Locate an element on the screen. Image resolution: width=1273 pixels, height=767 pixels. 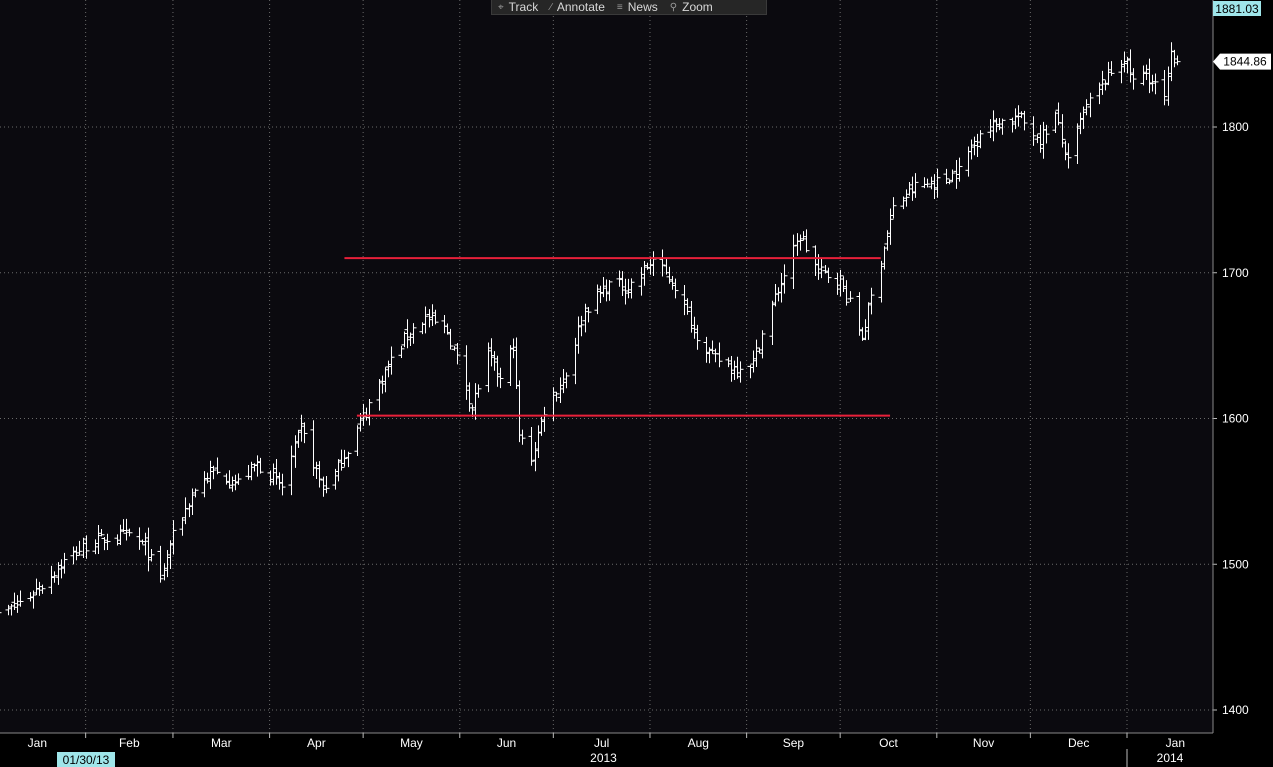
annotate-label: Annotate is located at coordinates (580, 7).